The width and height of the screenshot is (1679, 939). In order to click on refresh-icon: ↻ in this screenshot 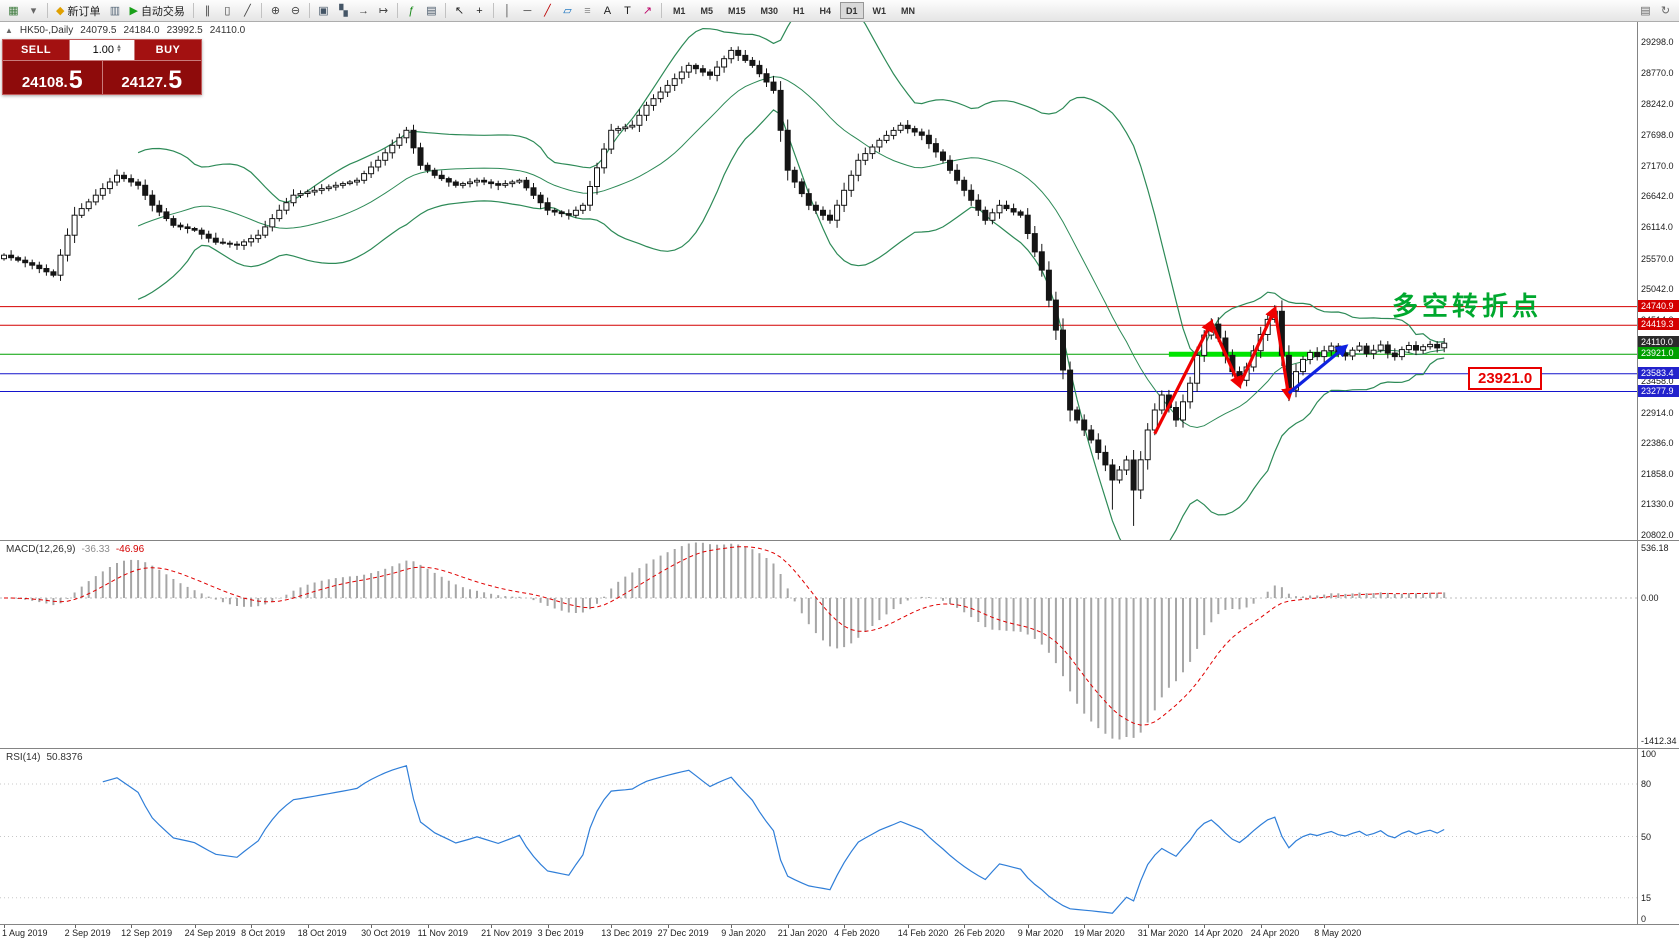, I will do `click(1665, 11)`.